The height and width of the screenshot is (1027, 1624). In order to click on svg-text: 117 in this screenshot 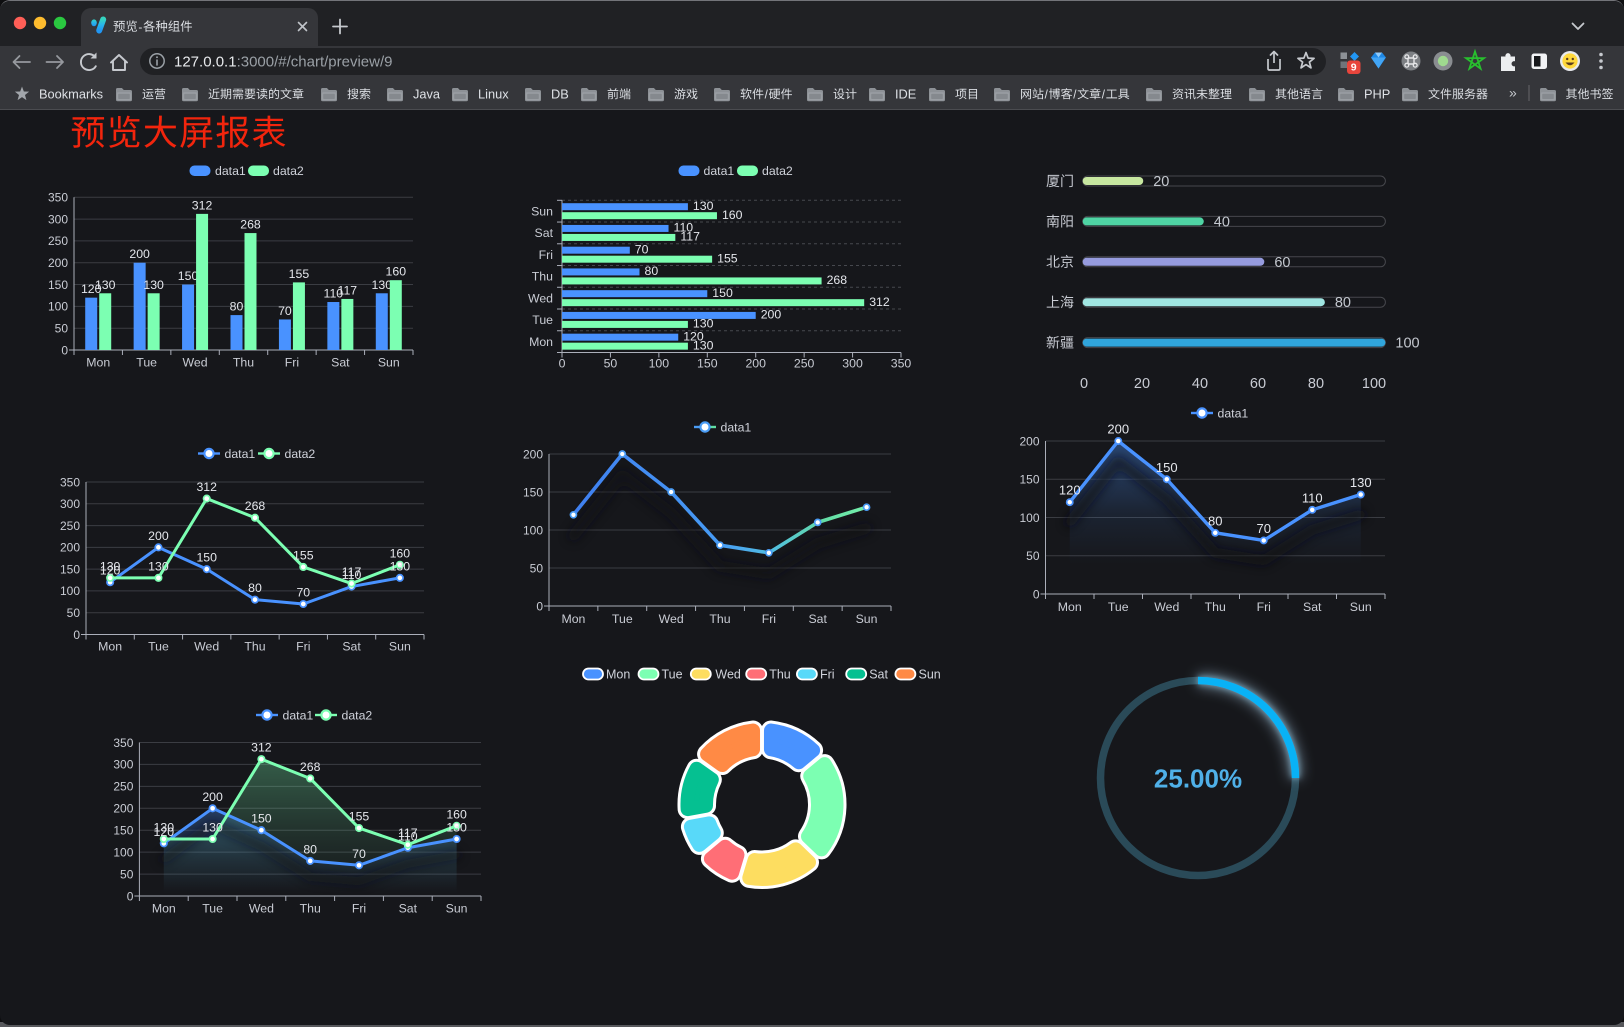, I will do `click(408, 833)`.